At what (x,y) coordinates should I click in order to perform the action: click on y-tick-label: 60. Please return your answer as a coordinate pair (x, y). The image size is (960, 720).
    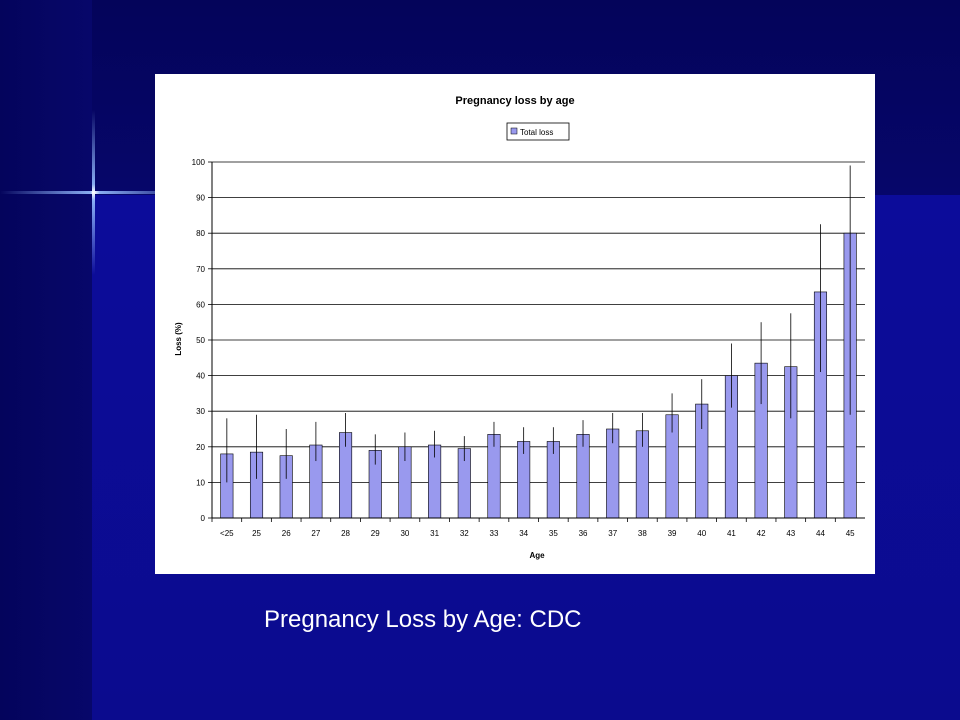
    Looking at the image, I should click on (200, 304).